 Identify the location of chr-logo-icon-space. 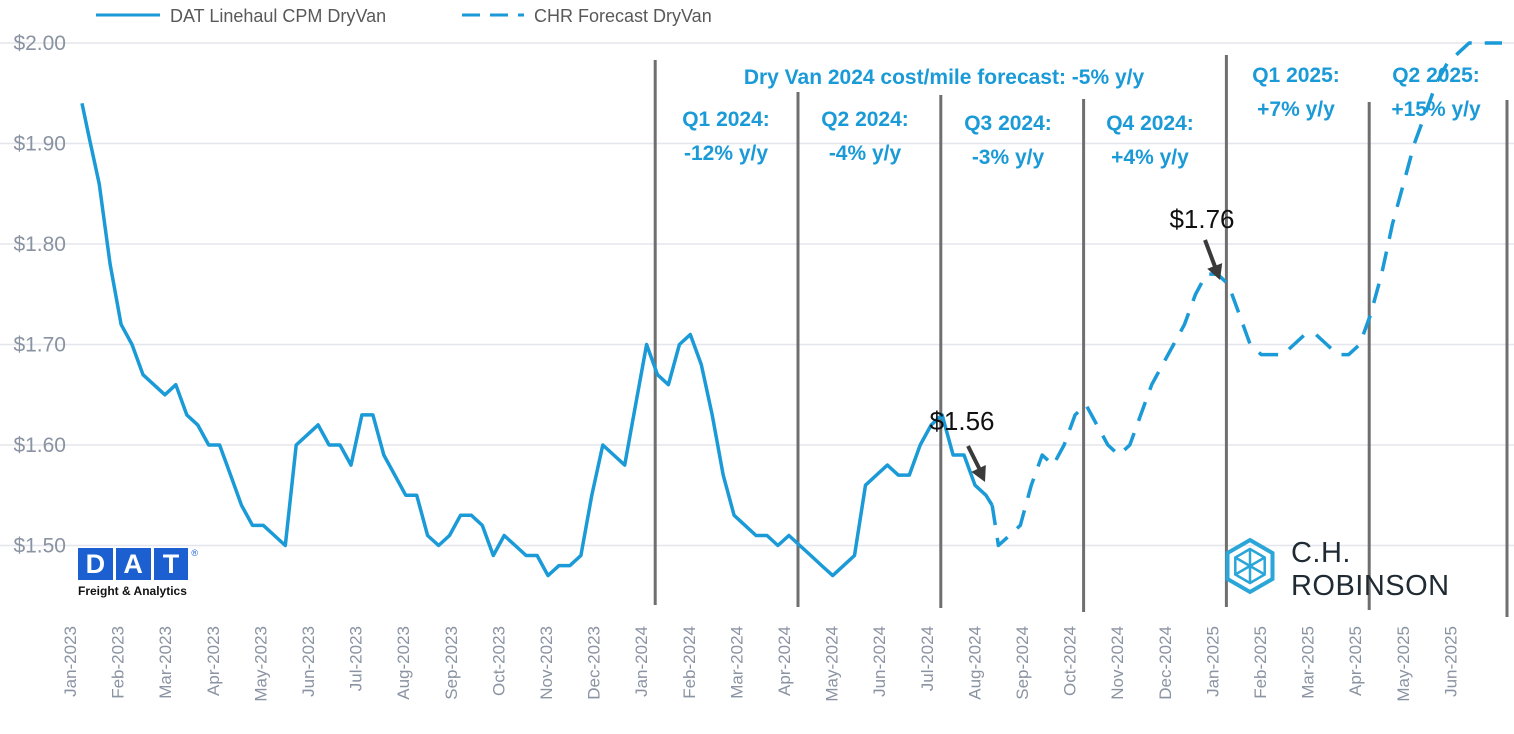
(1250, 570).